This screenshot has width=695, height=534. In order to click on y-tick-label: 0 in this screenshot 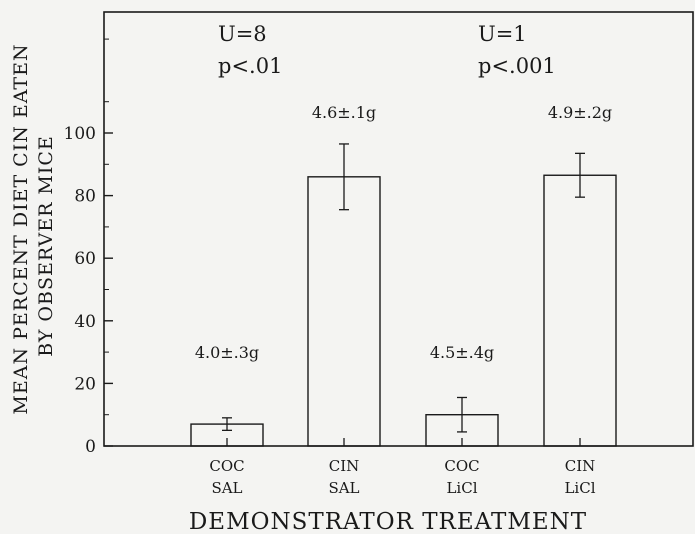, I will do `click(90, 447)`.